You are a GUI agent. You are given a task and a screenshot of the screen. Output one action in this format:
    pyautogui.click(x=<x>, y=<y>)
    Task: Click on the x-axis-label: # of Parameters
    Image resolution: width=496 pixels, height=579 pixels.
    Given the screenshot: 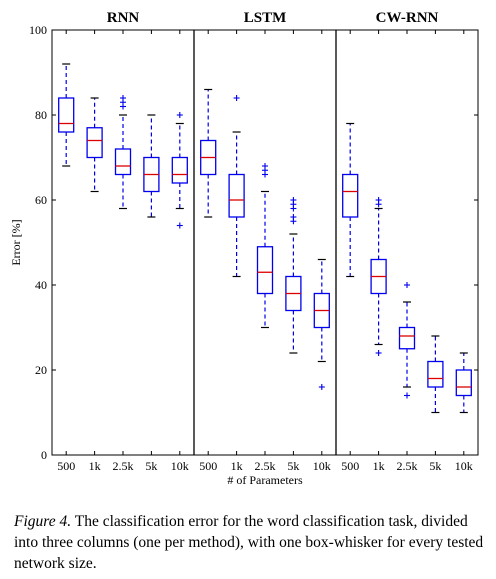 What is the action you would take?
    pyautogui.click(x=265, y=480)
    